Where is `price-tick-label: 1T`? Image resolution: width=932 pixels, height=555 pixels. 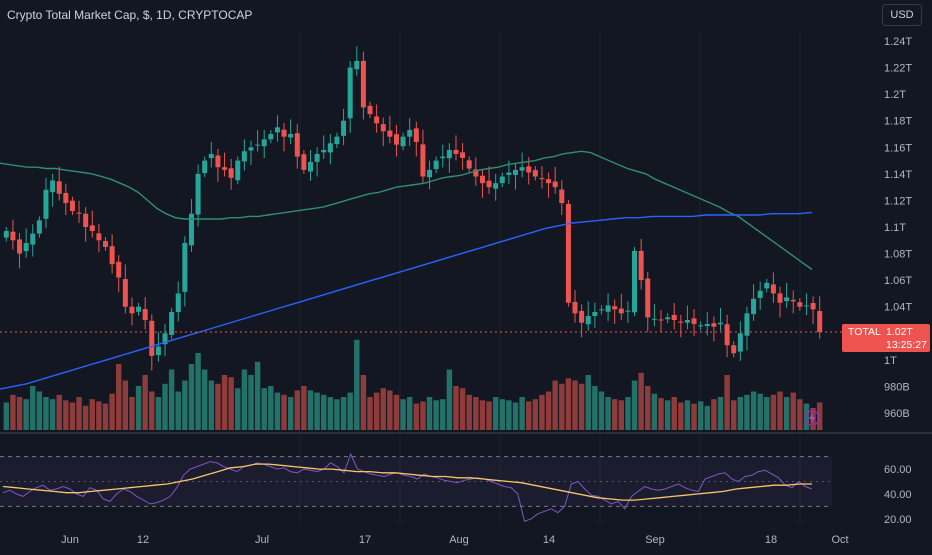 price-tick-label: 1T is located at coordinates (890, 361).